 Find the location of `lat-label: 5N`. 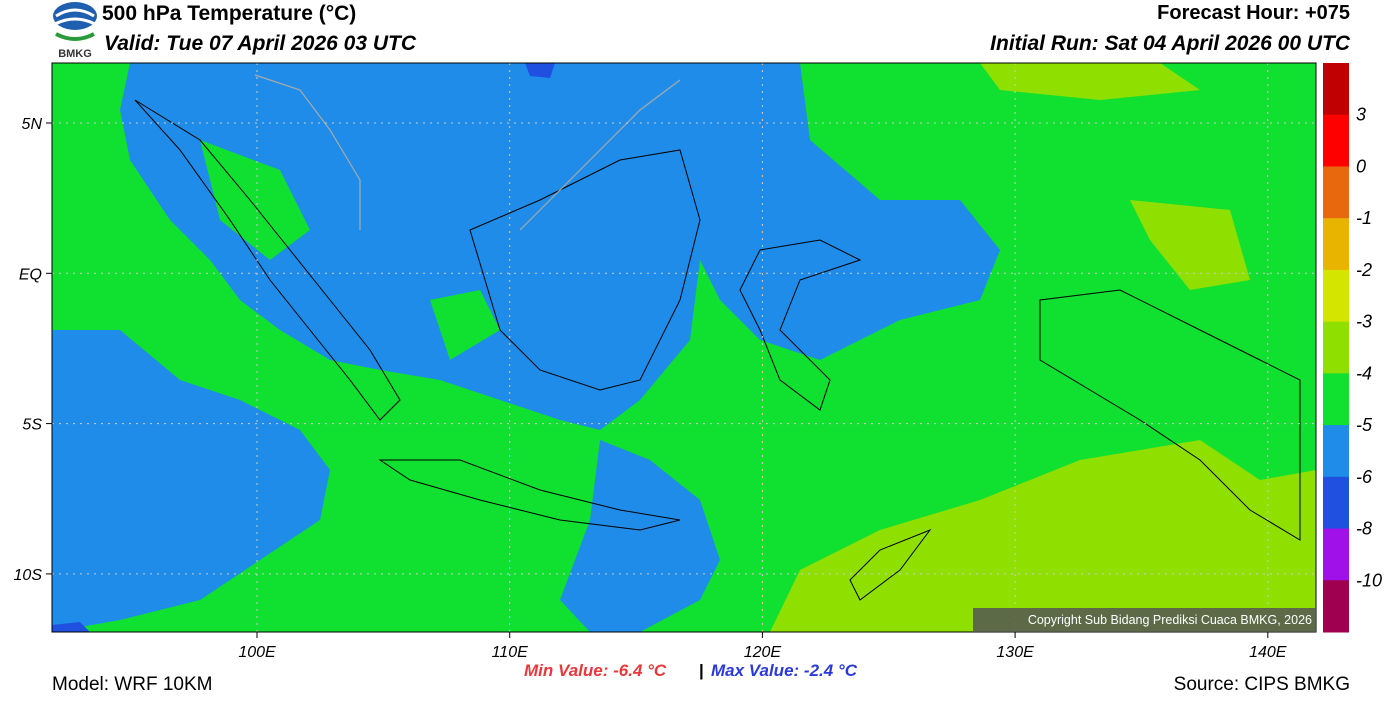

lat-label: 5N is located at coordinates (32, 124).